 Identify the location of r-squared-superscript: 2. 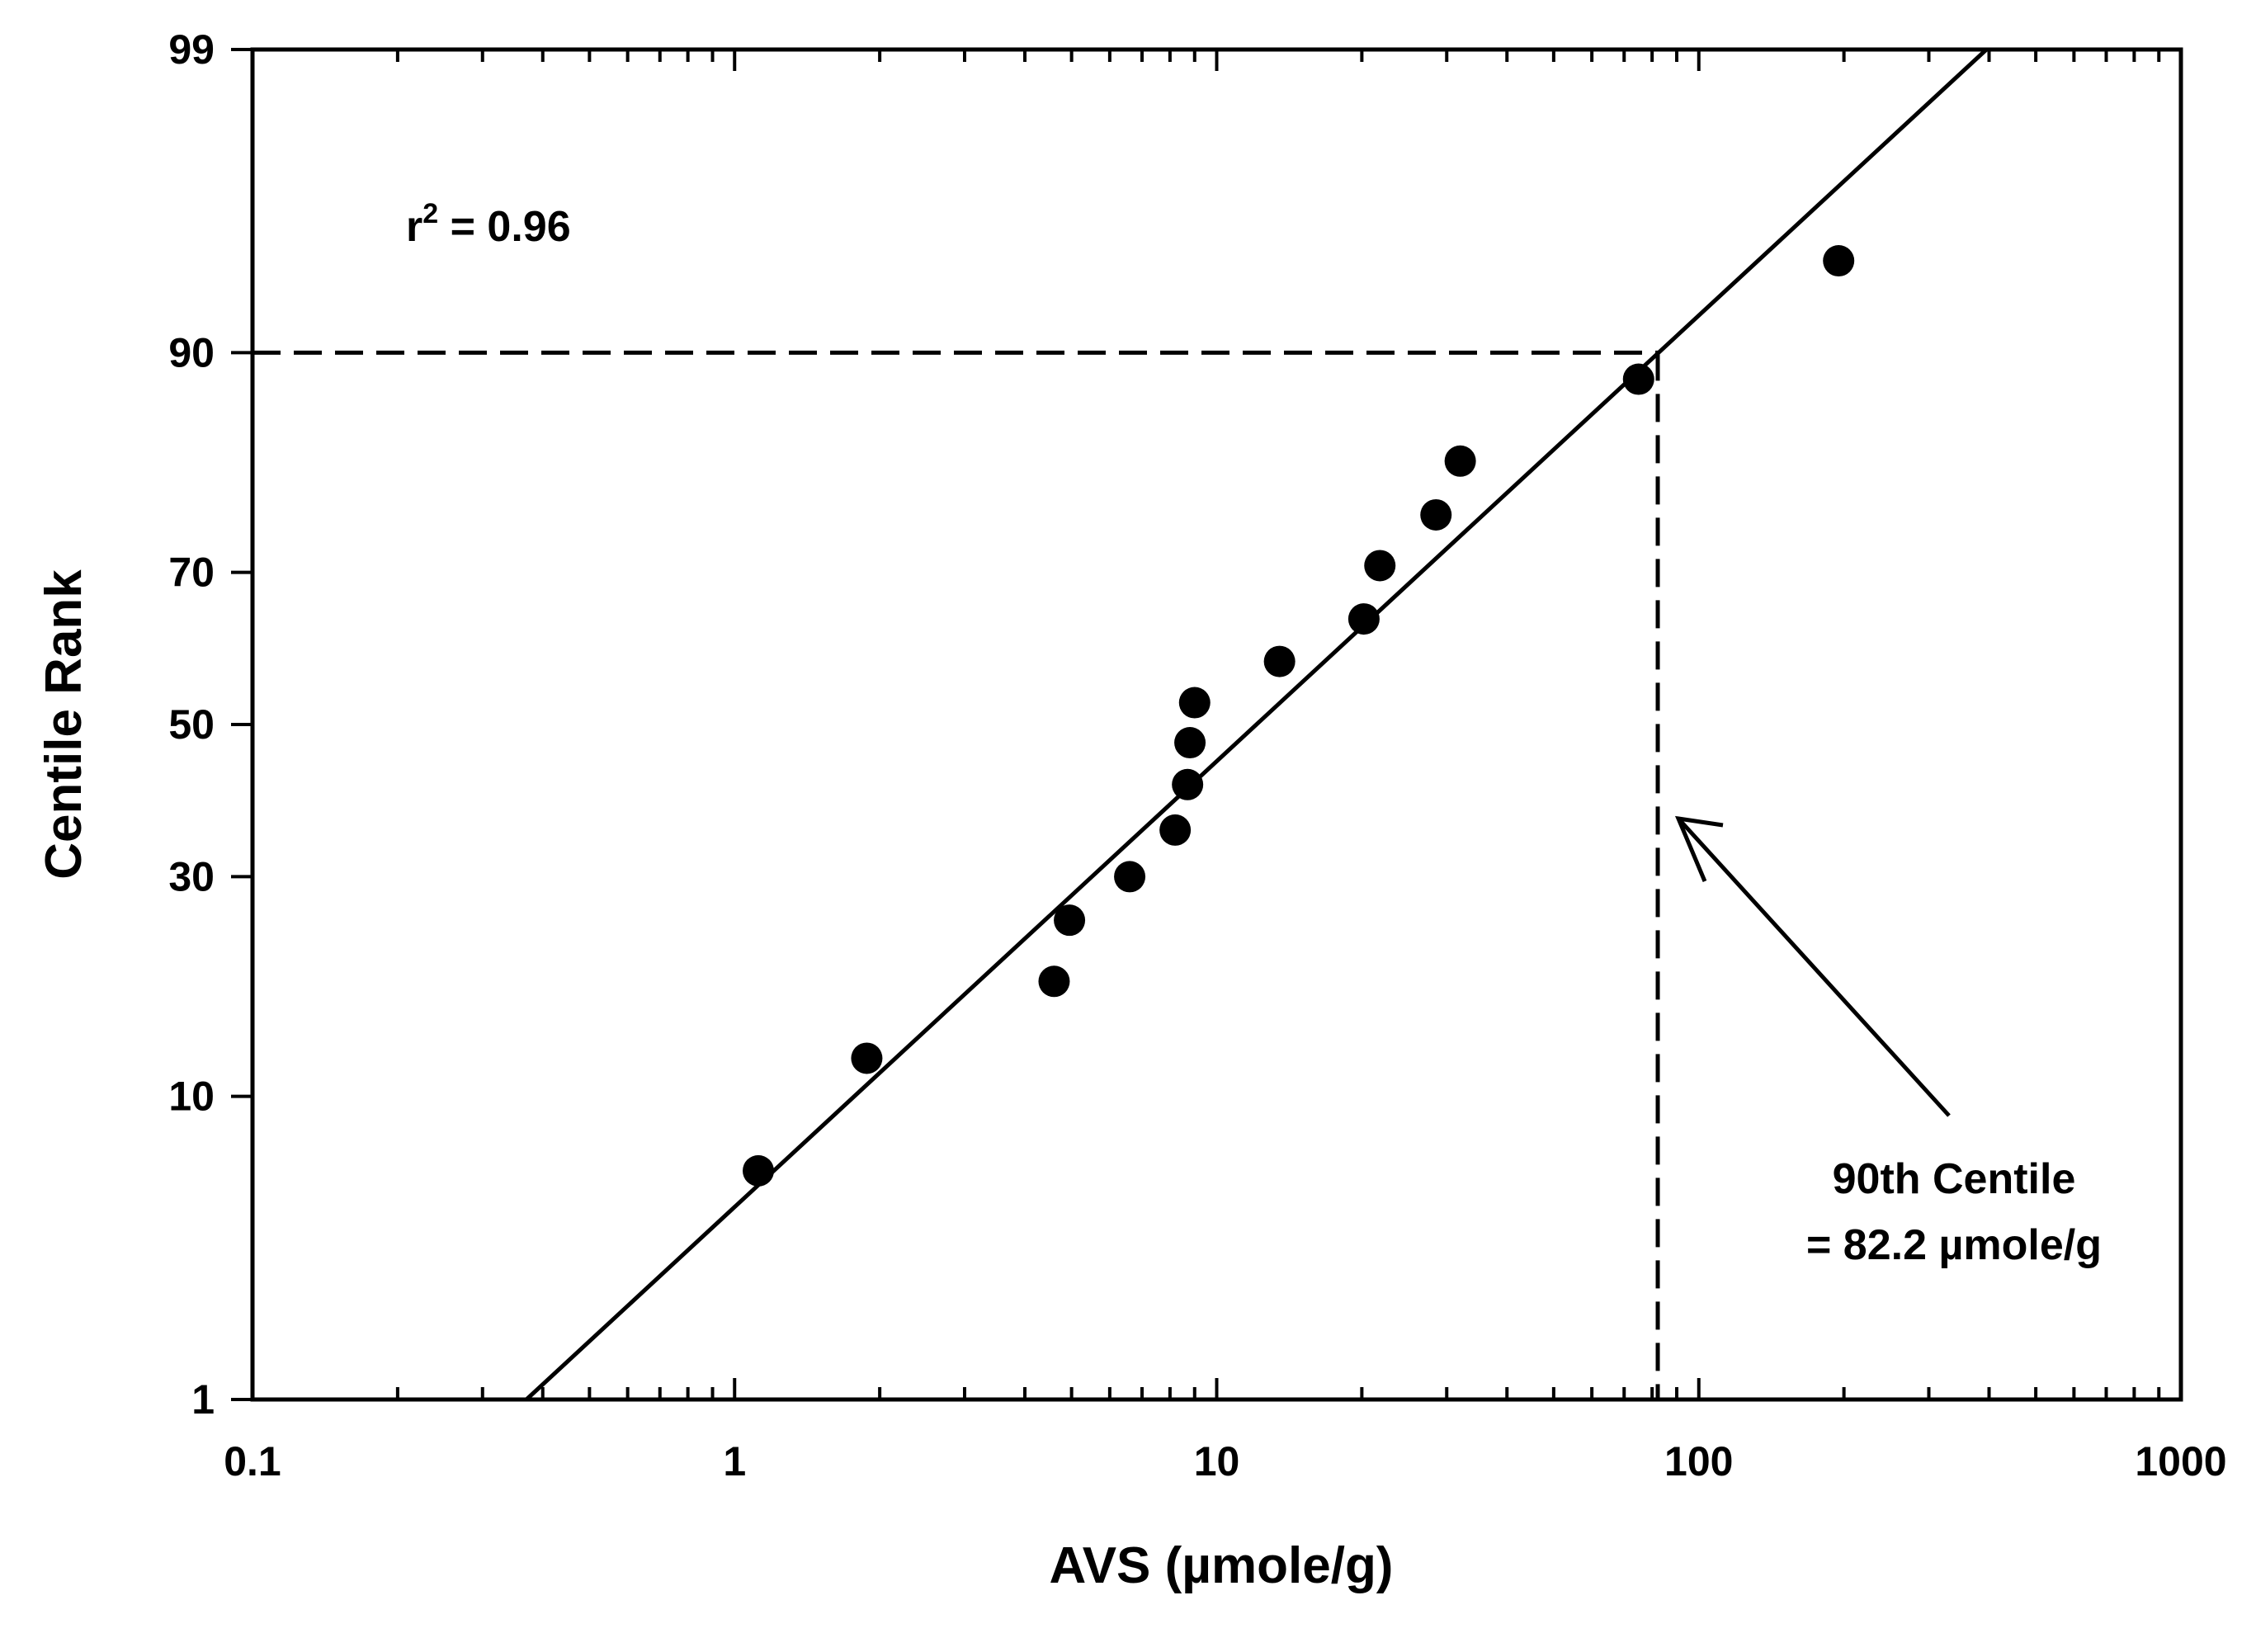
(430, 214).